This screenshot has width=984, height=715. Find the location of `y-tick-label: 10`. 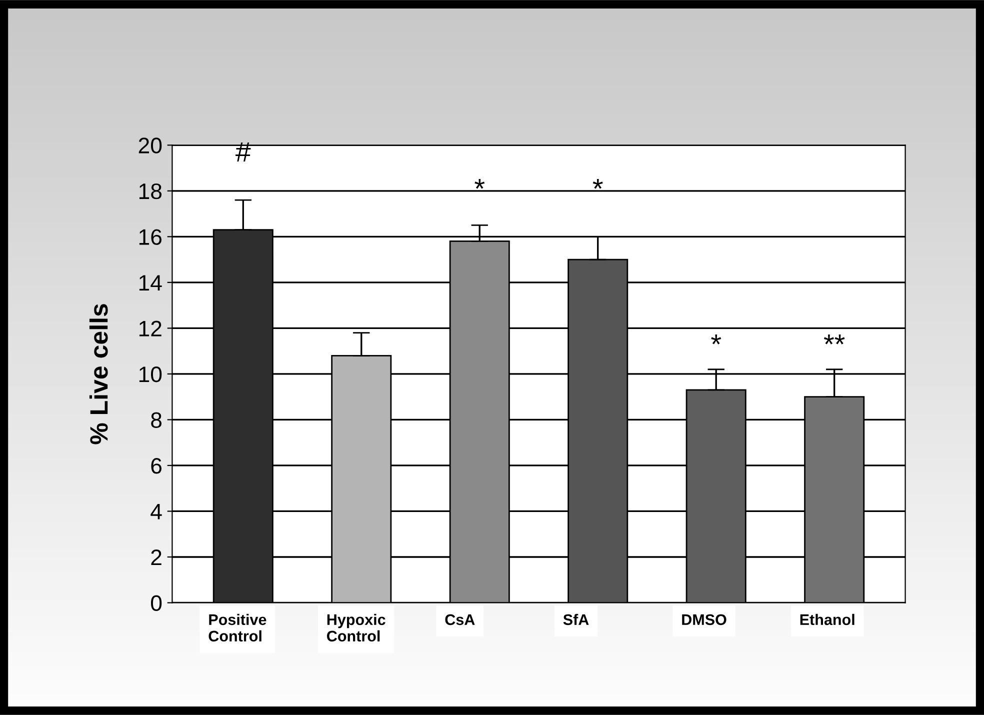

y-tick-label: 10 is located at coordinates (150, 374).